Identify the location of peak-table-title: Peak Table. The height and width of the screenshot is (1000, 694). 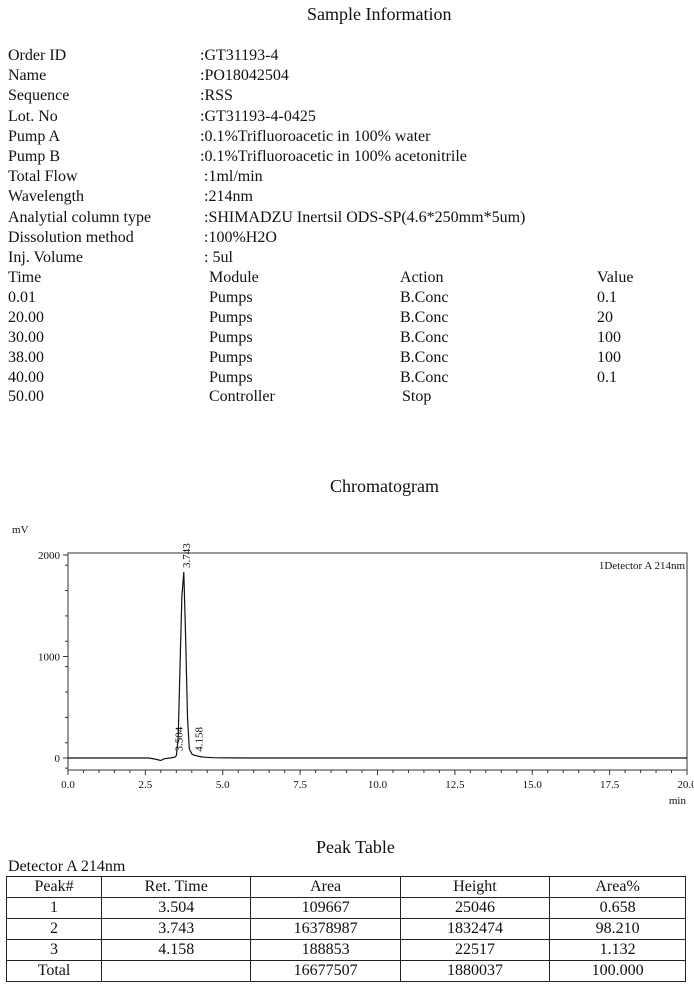
(355, 847).